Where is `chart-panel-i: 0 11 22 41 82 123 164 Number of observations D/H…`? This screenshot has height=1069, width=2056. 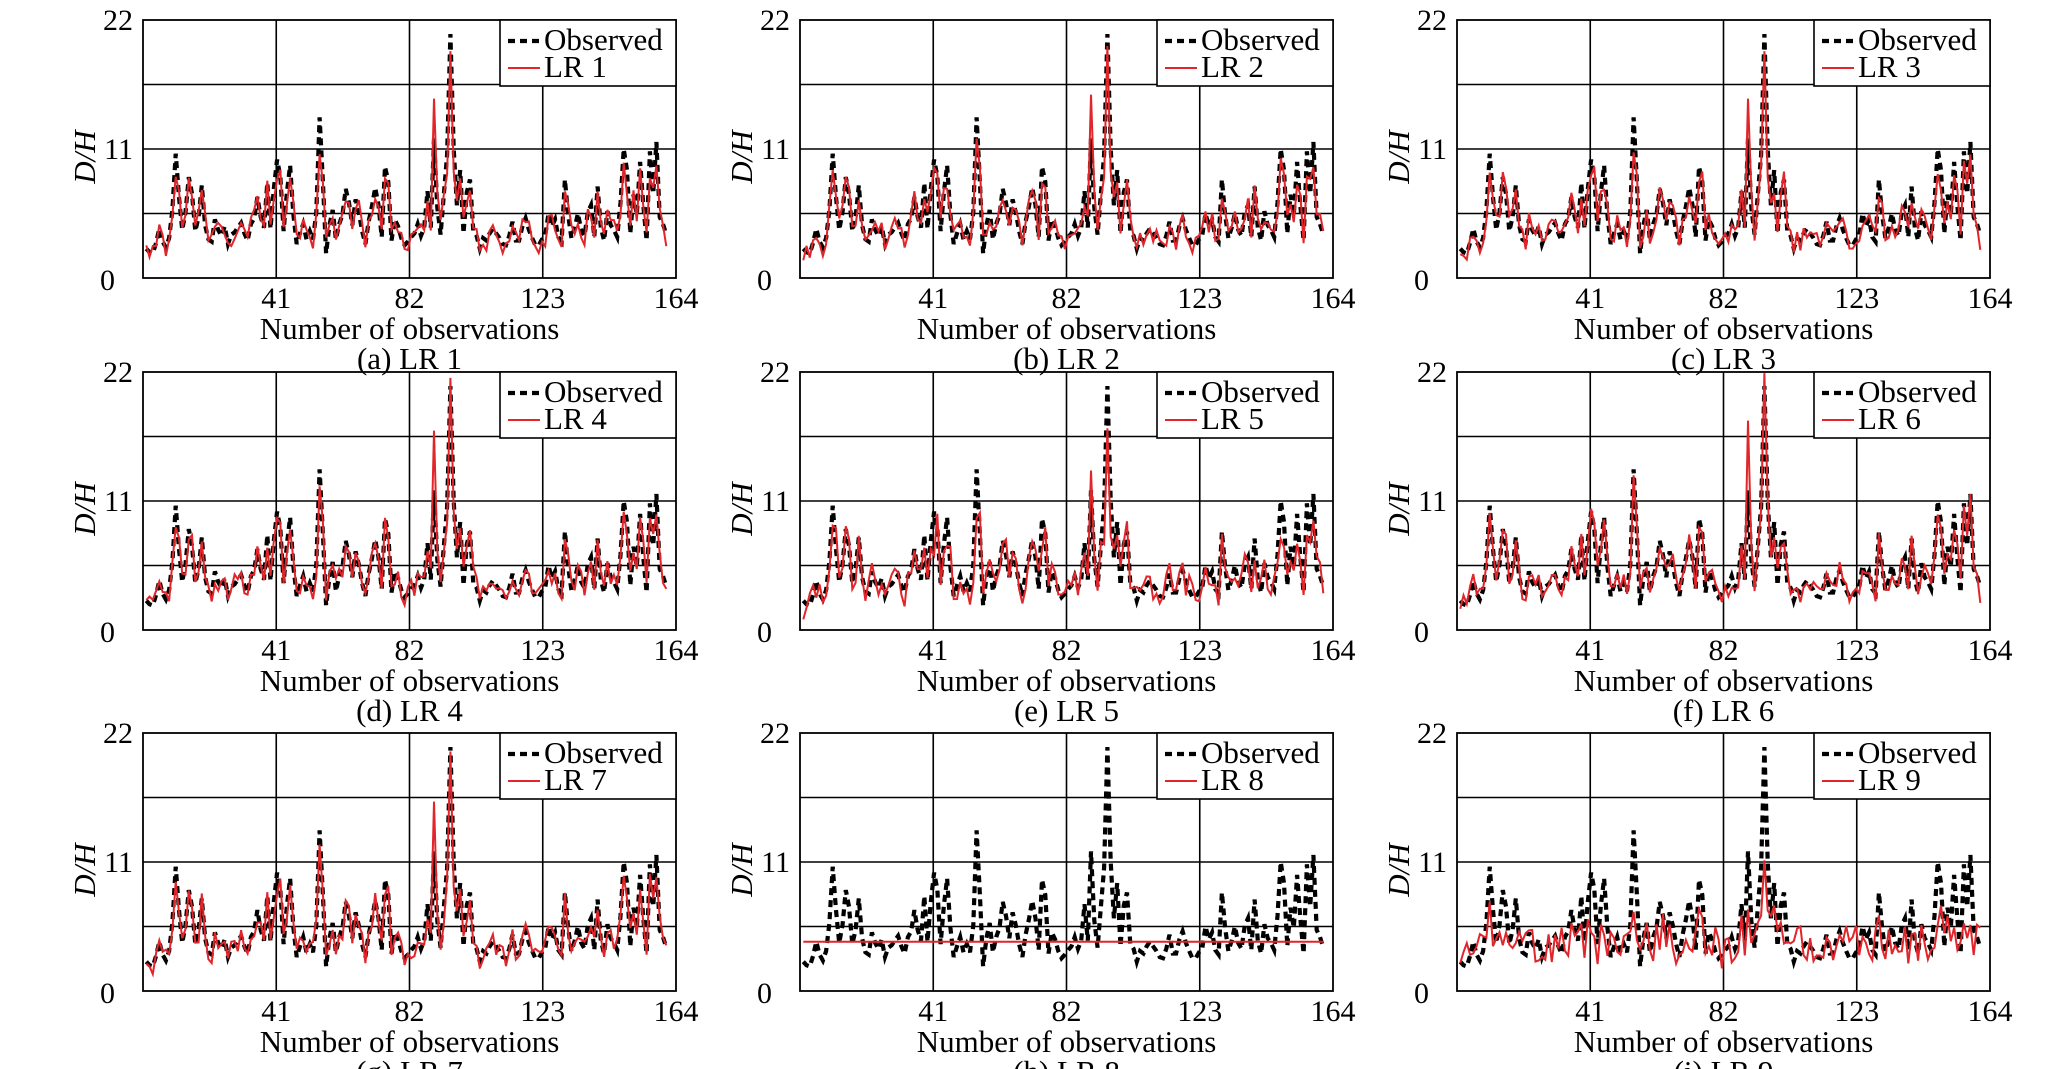 chart-panel-i: 0 11 22 41 82 123 164 Number of observations D/H… is located at coordinates (1697, 893).